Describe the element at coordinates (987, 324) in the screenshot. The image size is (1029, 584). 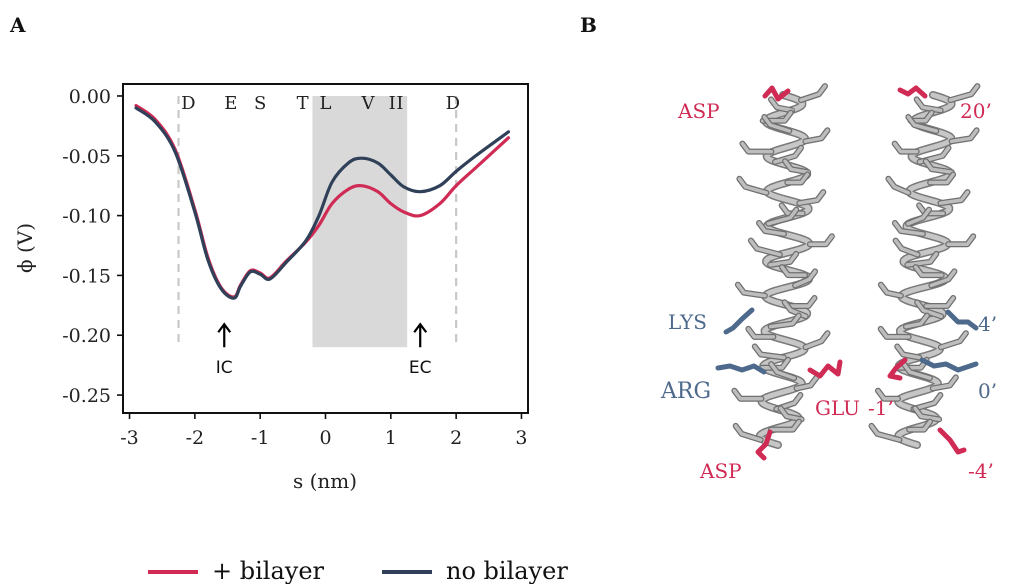
I see `label-4: 4’` at that location.